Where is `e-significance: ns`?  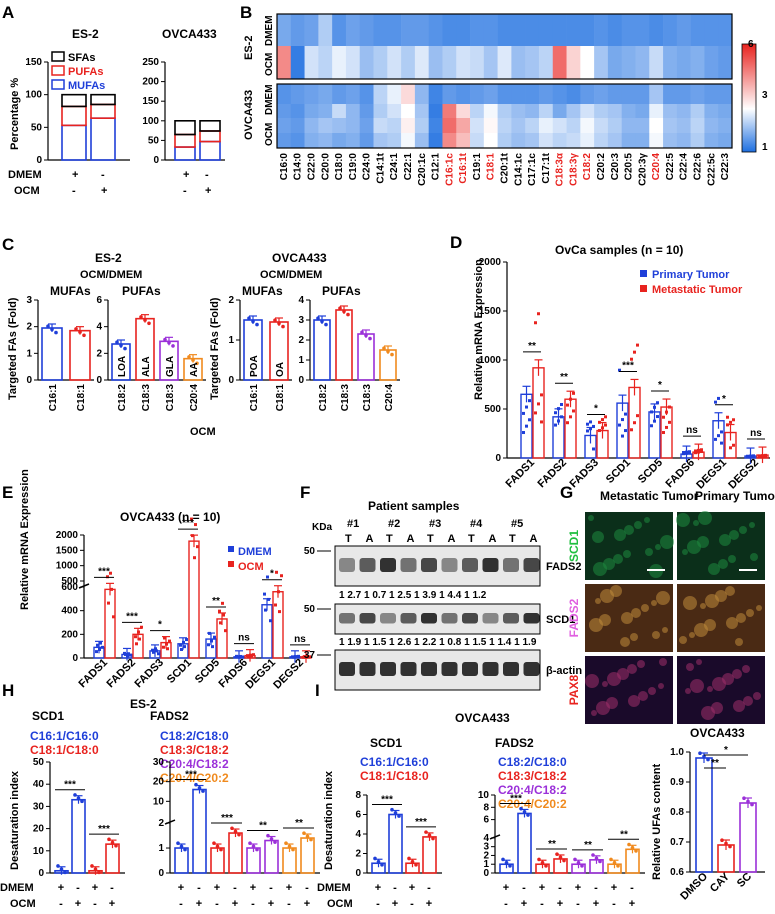
e-significance: ns is located at coordinates (300, 639).